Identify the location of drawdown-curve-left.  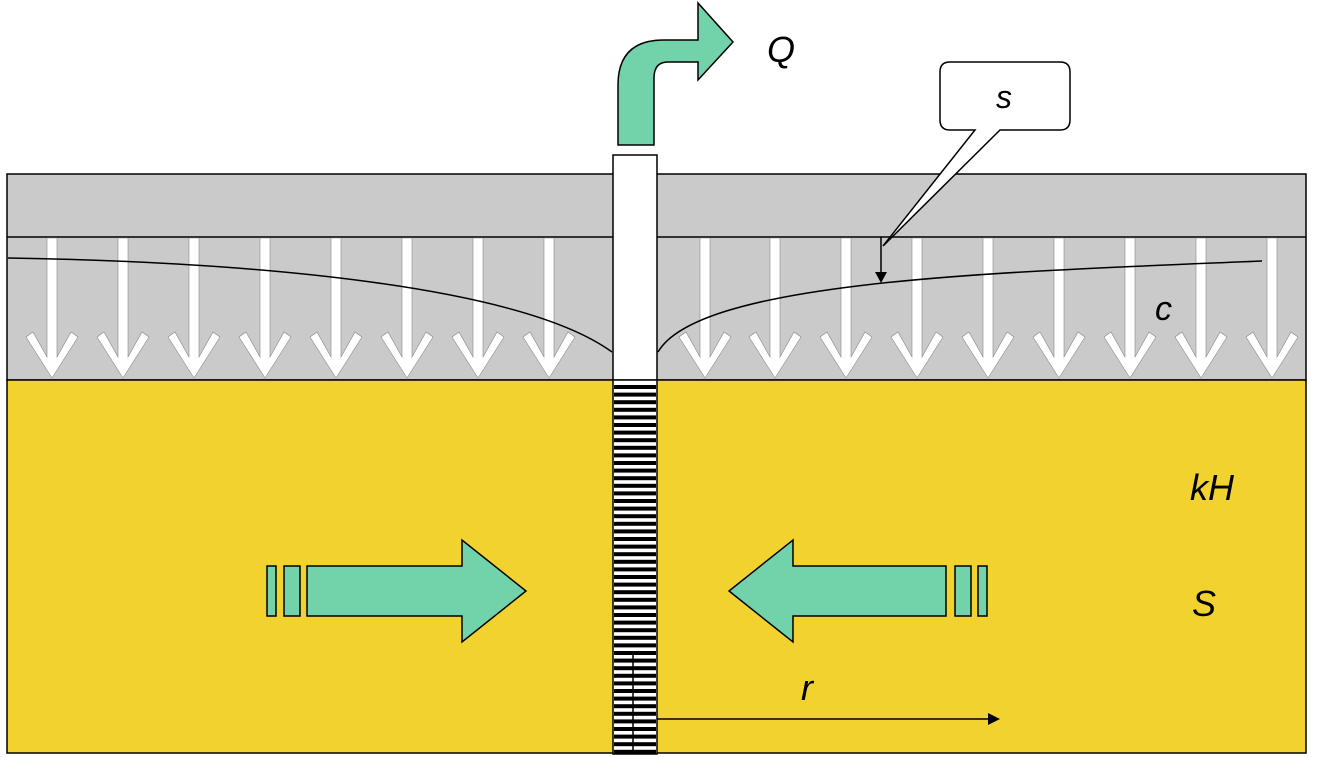
(310, 305).